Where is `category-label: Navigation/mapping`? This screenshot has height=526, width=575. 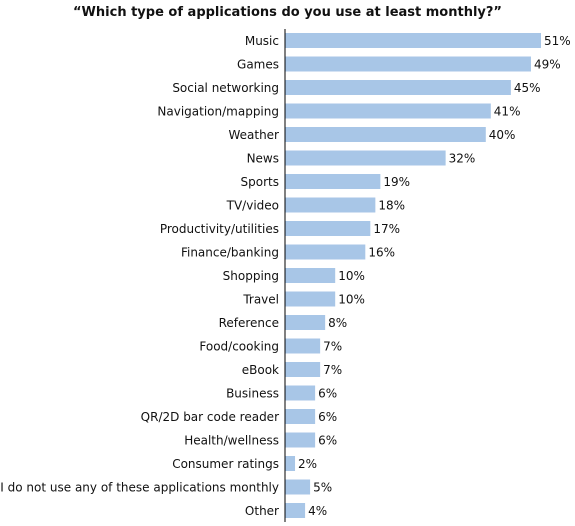
category-label: Navigation/mapping is located at coordinates (218, 112).